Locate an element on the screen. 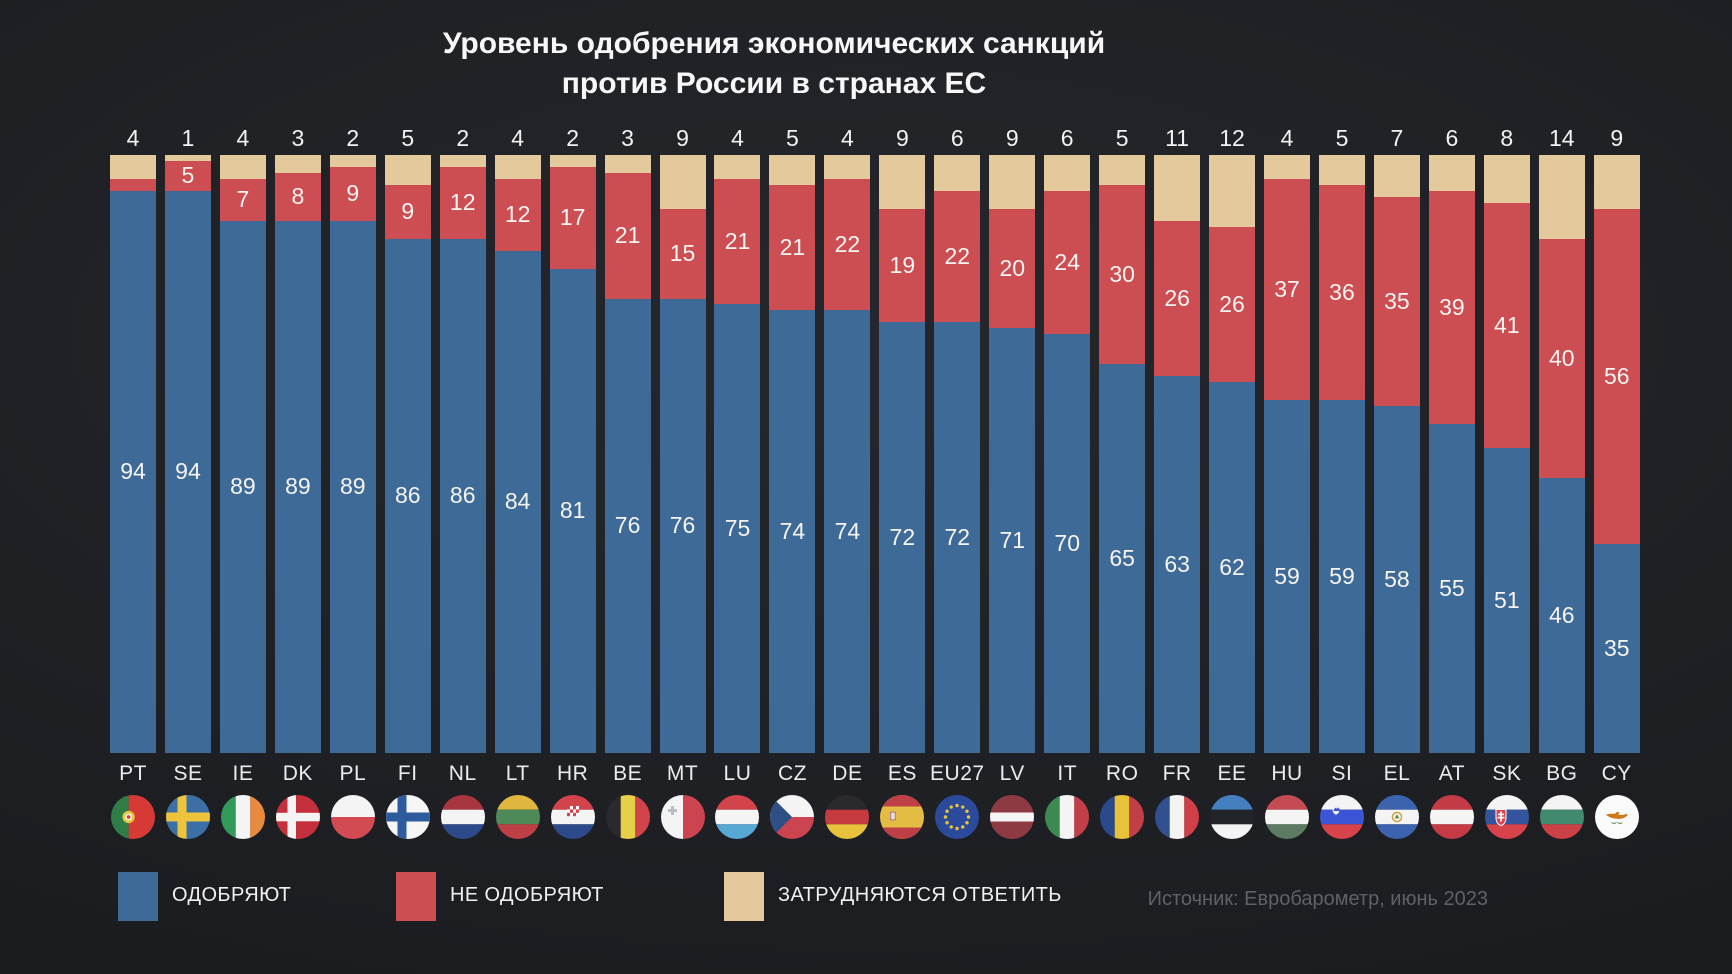 Image resolution: width=1732 pixels, height=974 pixels. segment-value-label: 12 is located at coordinates (462, 202).